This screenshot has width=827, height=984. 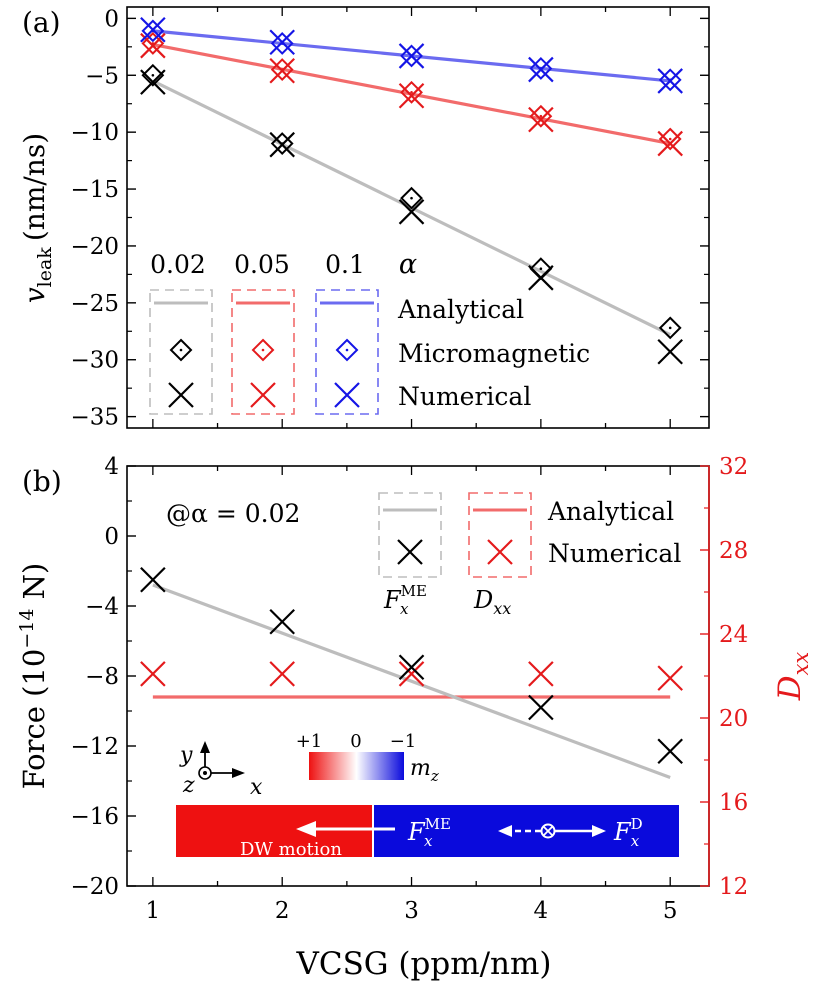 What do you see at coordinates (27, 629) in the screenshot?
I see `force-label-exp: −14` at bounding box center [27, 629].